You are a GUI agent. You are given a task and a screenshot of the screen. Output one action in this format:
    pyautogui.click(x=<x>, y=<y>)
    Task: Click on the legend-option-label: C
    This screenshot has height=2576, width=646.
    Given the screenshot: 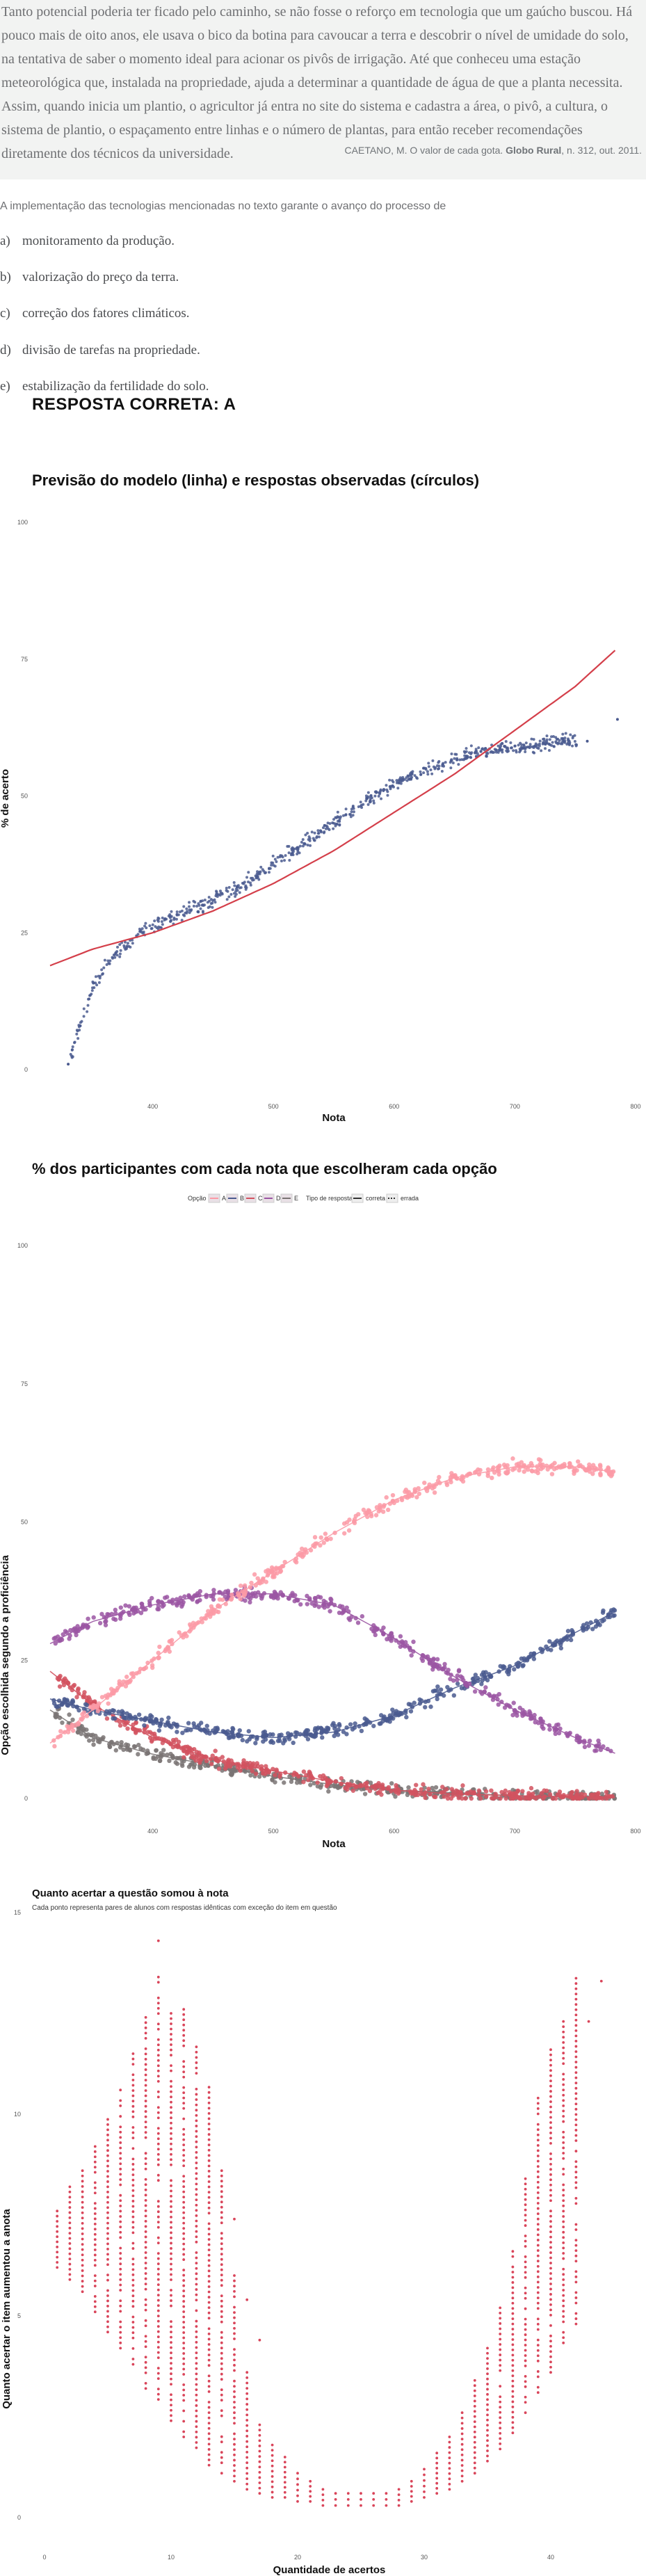 What is the action you would take?
    pyautogui.click(x=260, y=1198)
    